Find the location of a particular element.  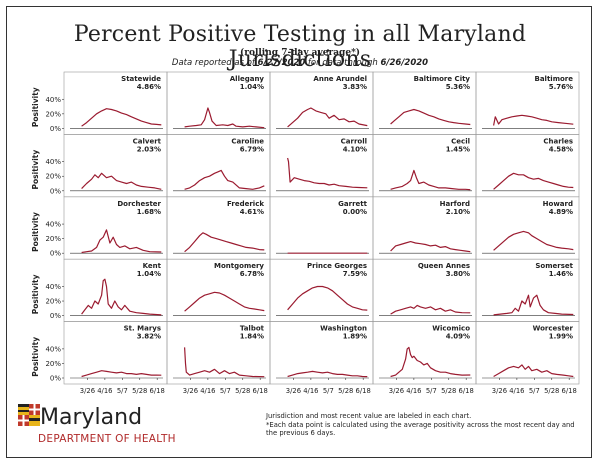

panel-value: 3.82% is located at coordinates (149, 337).